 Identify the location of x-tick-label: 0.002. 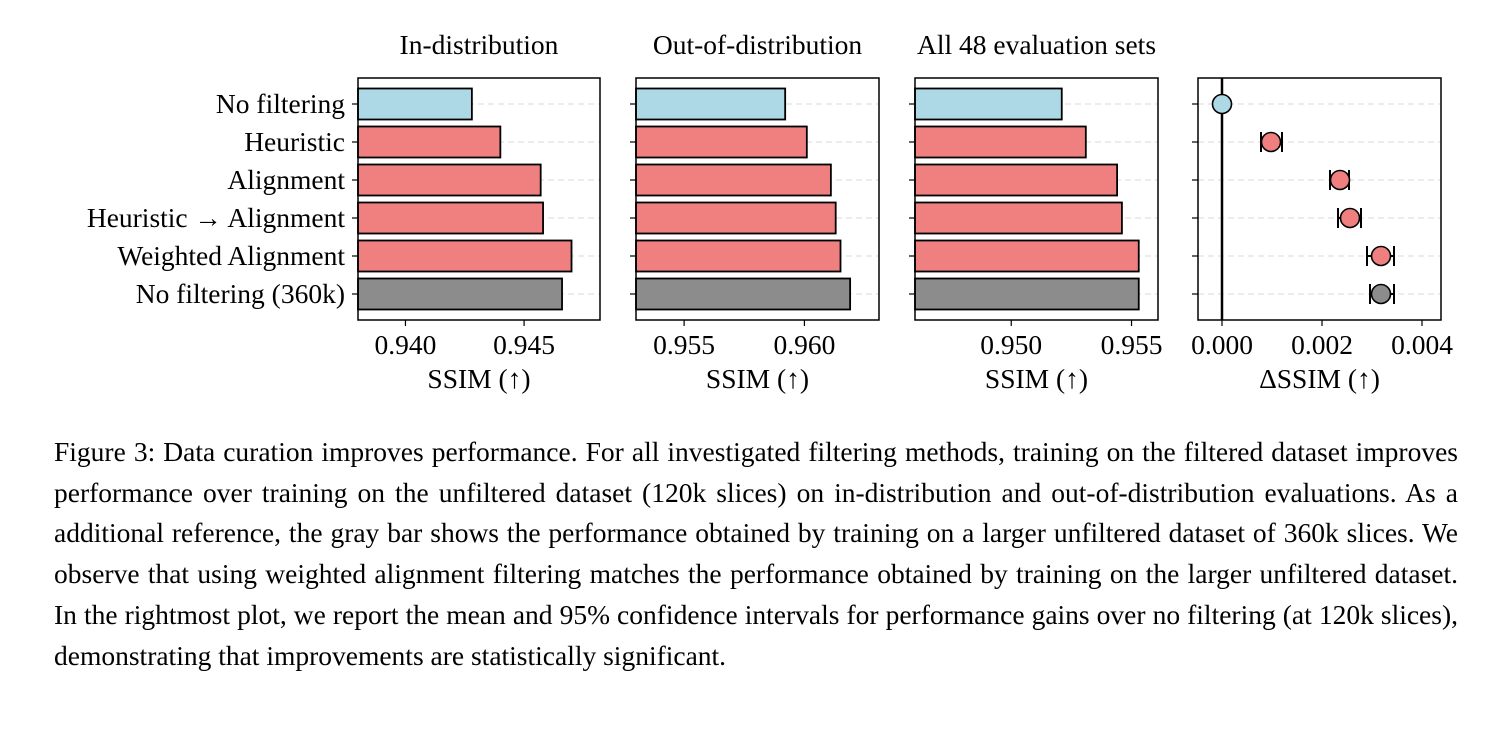
(1322, 344).